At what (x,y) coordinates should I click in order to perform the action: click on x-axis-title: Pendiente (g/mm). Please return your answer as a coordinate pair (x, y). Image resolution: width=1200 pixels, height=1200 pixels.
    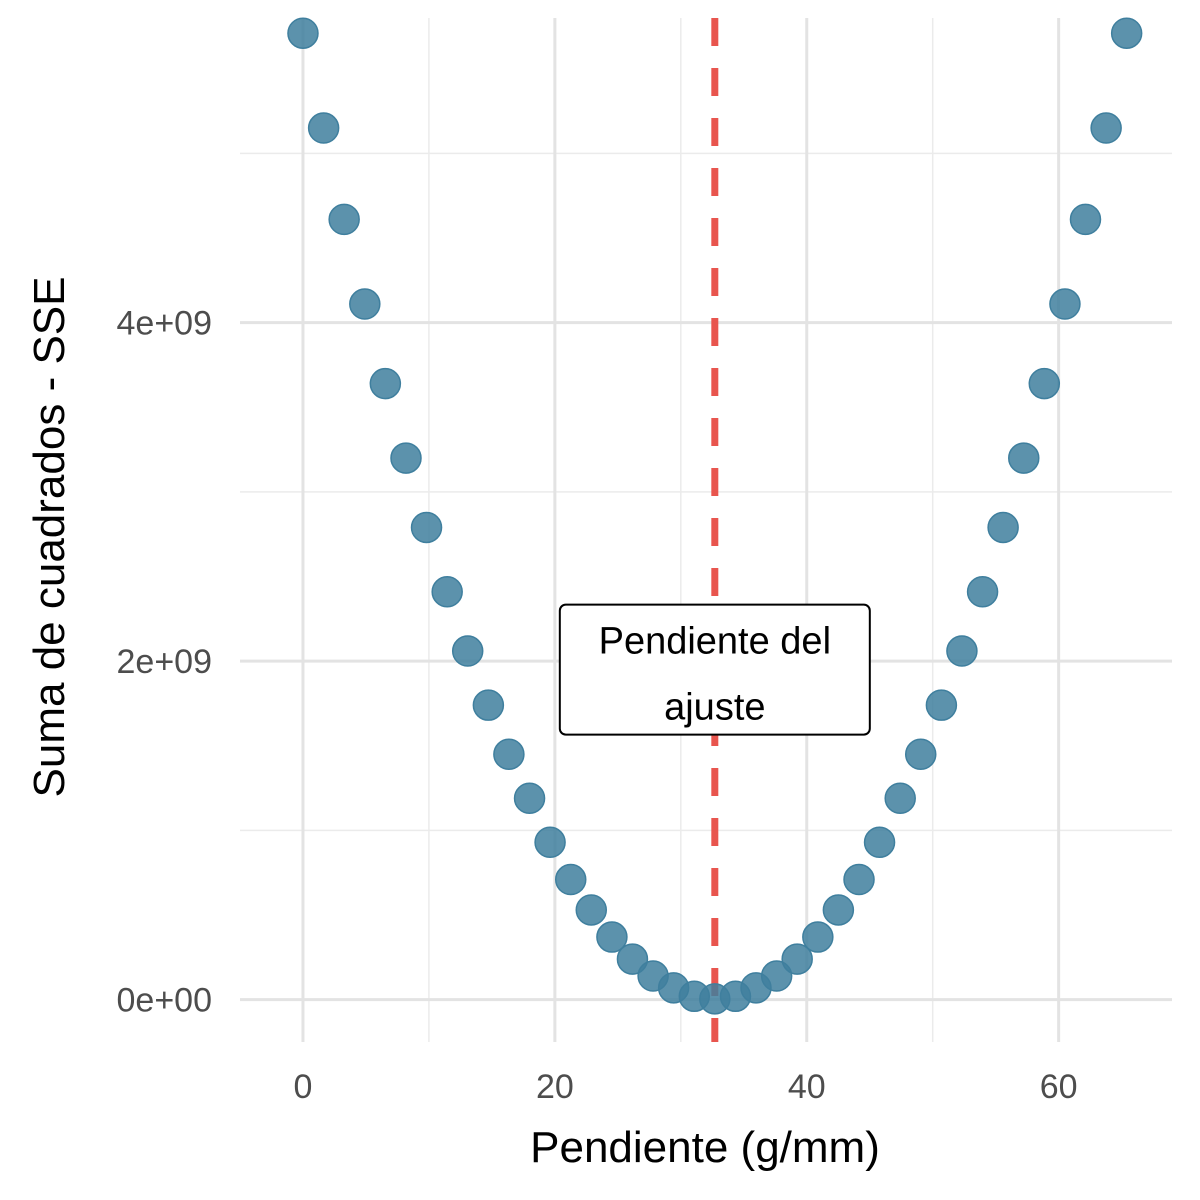
    Looking at the image, I should click on (705, 1147).